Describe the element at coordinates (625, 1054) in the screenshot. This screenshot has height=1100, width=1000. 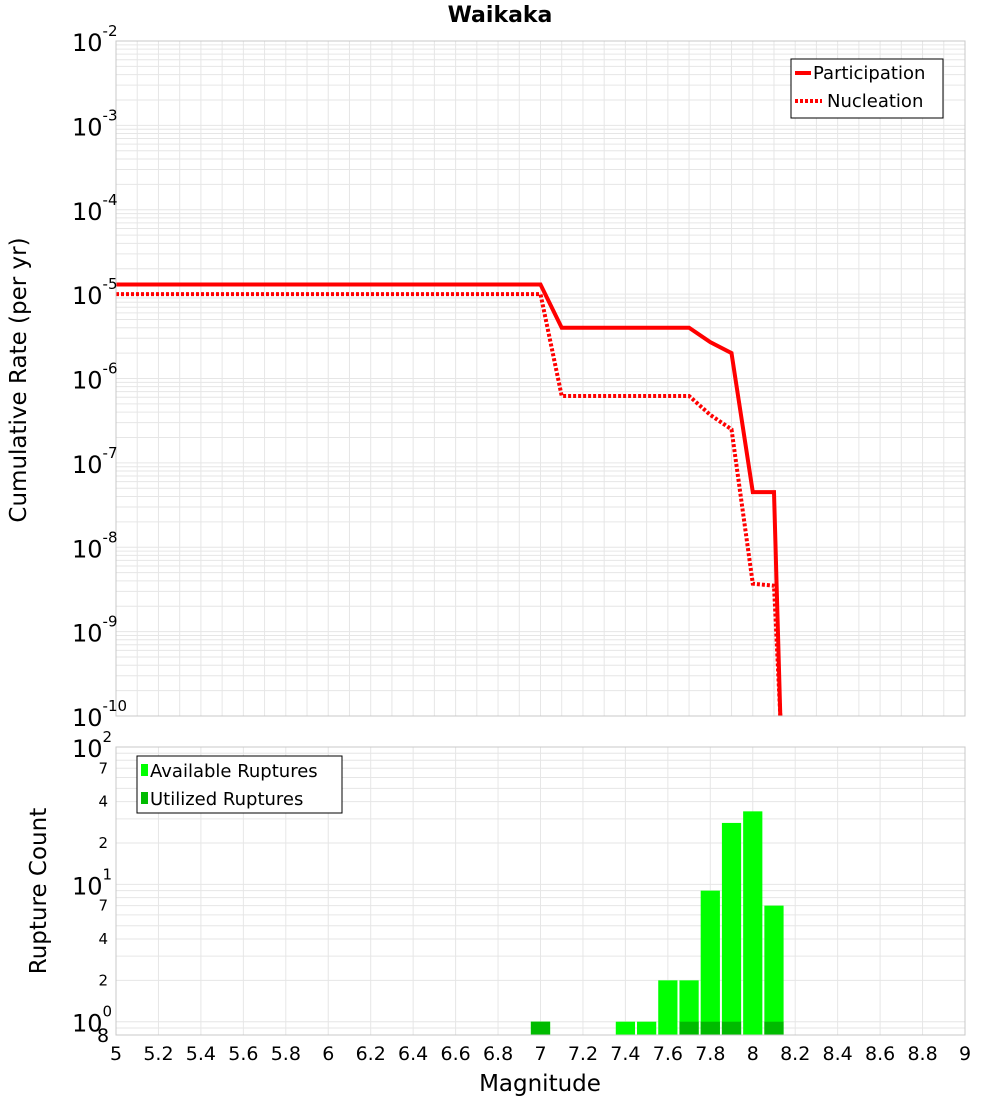
I see `x-tick-label: 7.4` at that location.